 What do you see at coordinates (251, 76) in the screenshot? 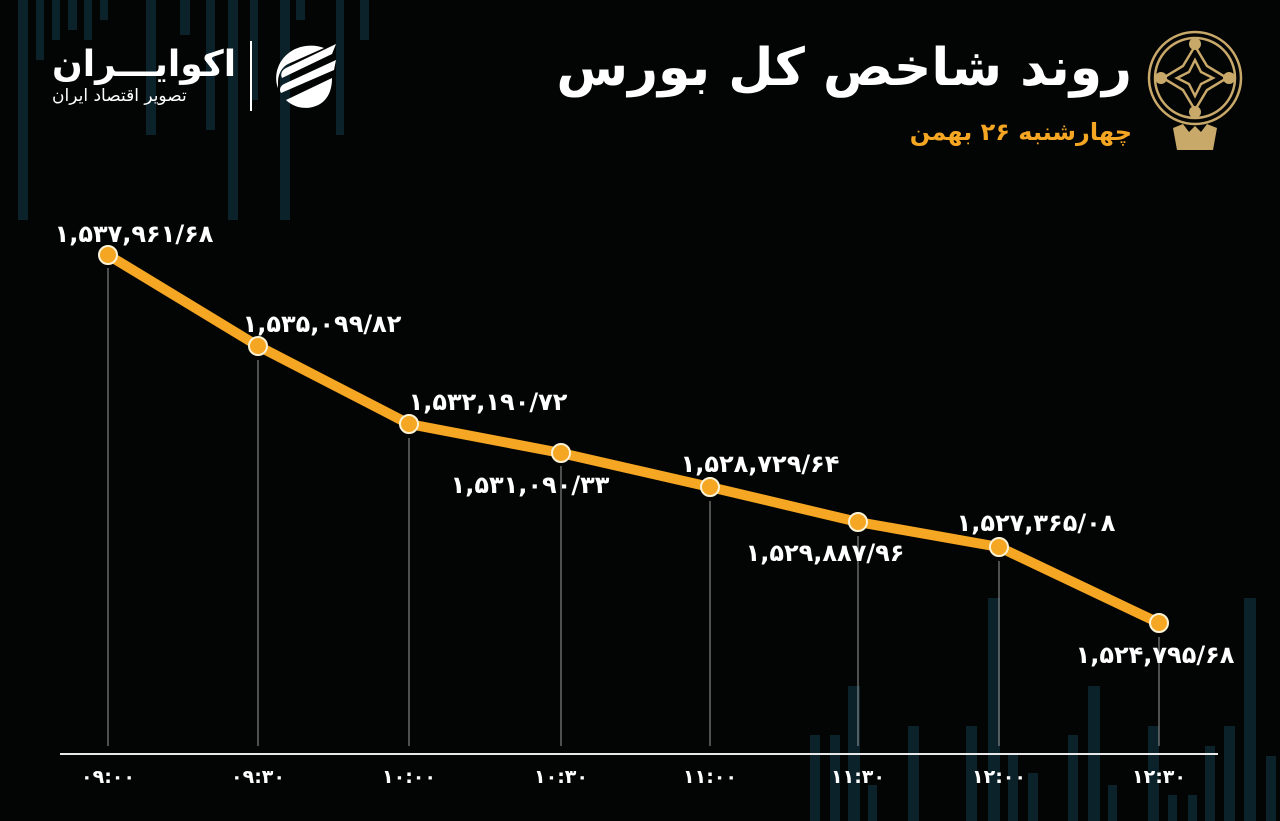
I see `brand-divider` at bounding box center [251, 76].